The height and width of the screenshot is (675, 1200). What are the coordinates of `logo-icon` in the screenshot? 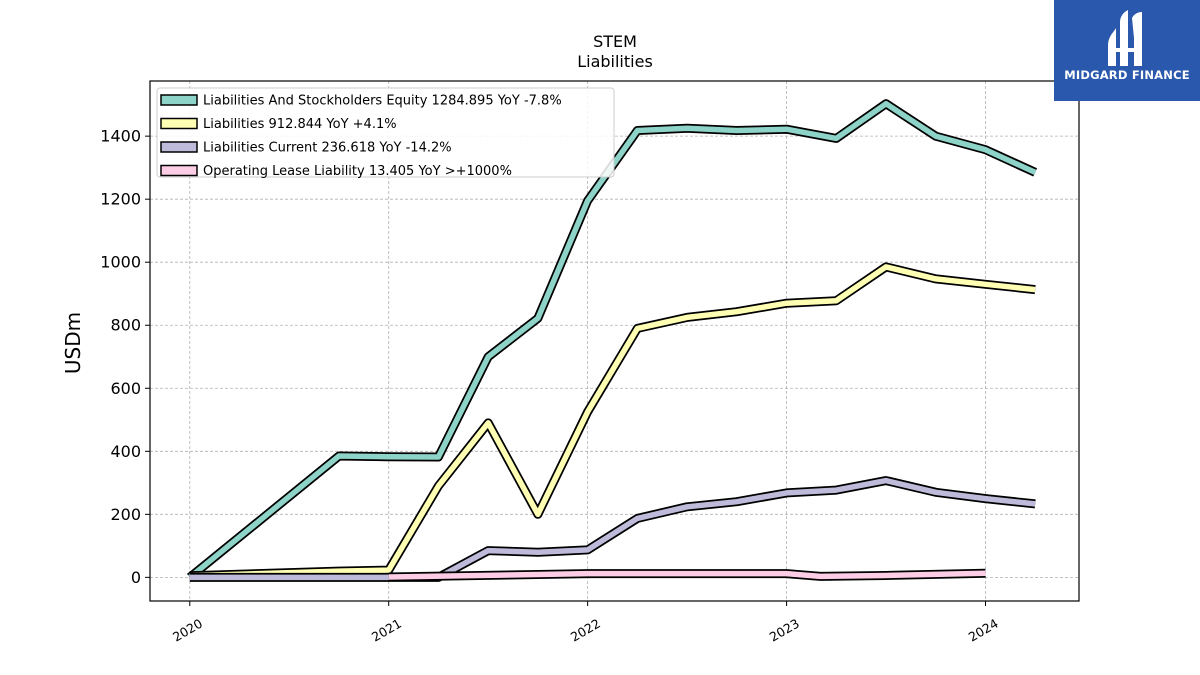 It's located at (1125, 38).